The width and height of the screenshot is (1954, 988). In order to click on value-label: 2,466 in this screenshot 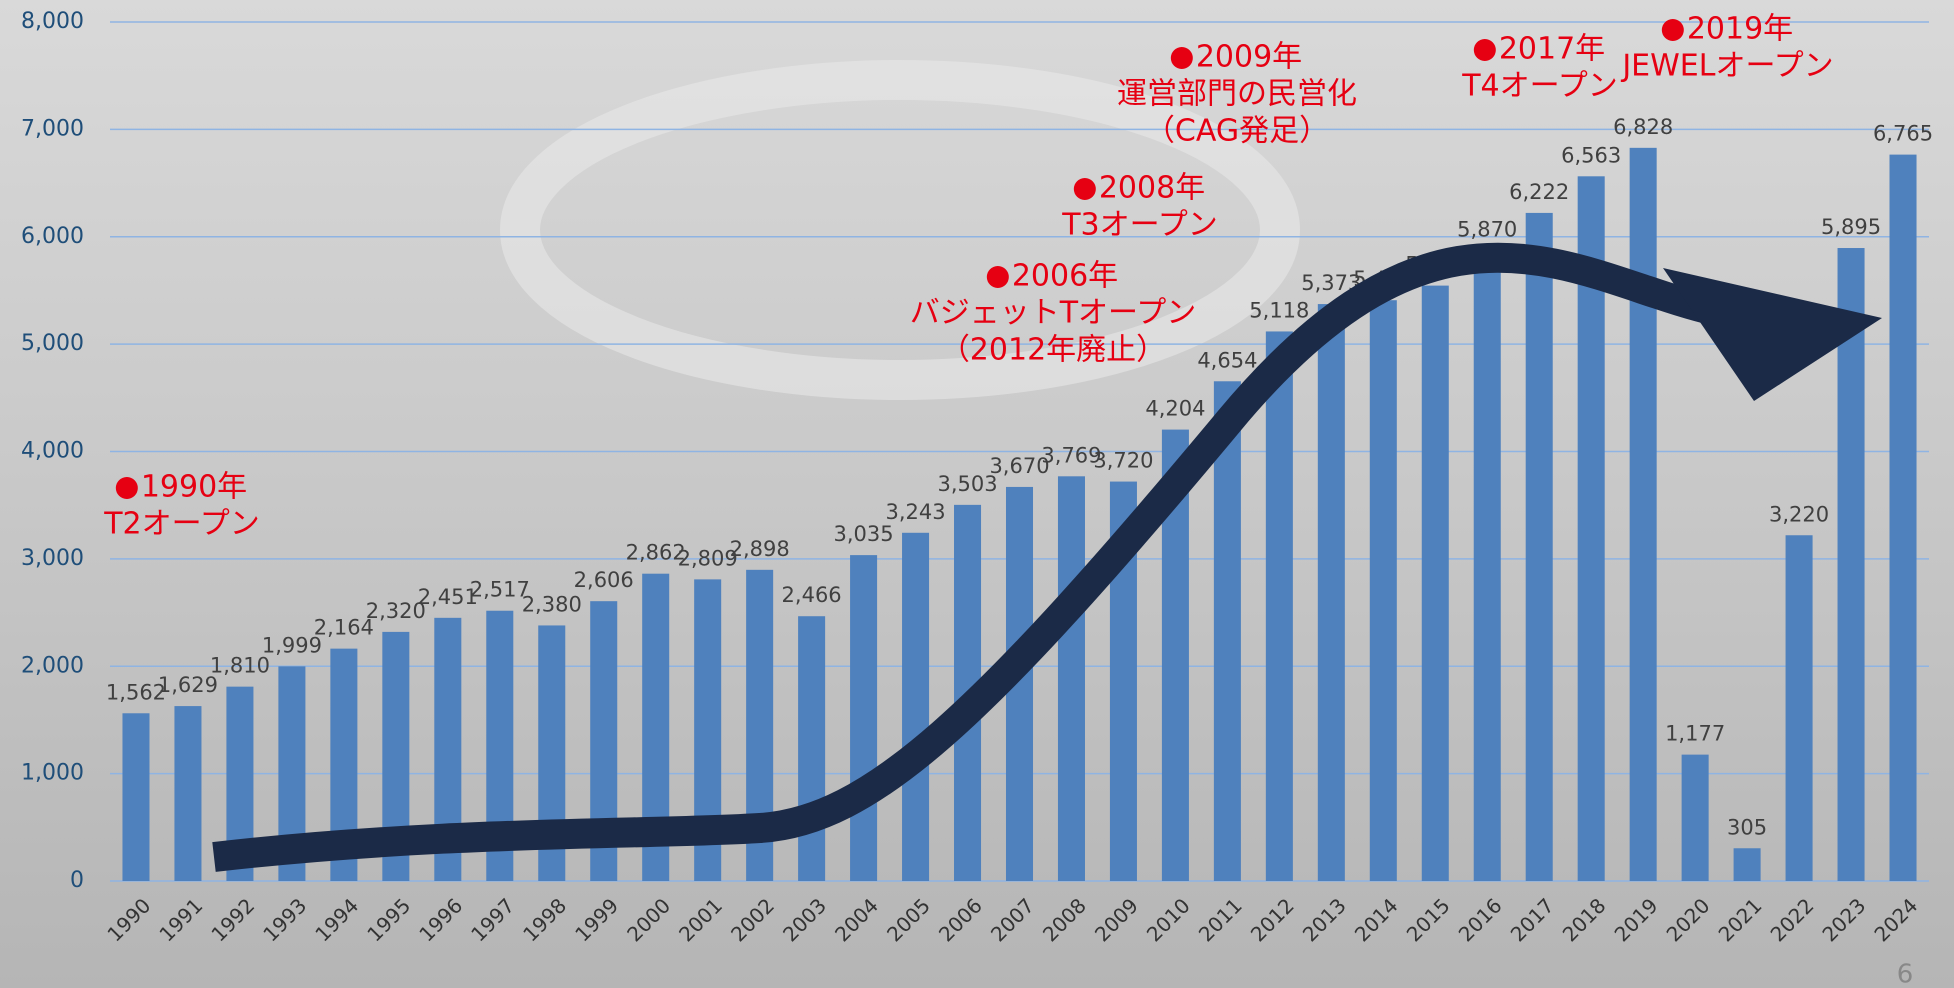, I will do `click(812, 595)`.